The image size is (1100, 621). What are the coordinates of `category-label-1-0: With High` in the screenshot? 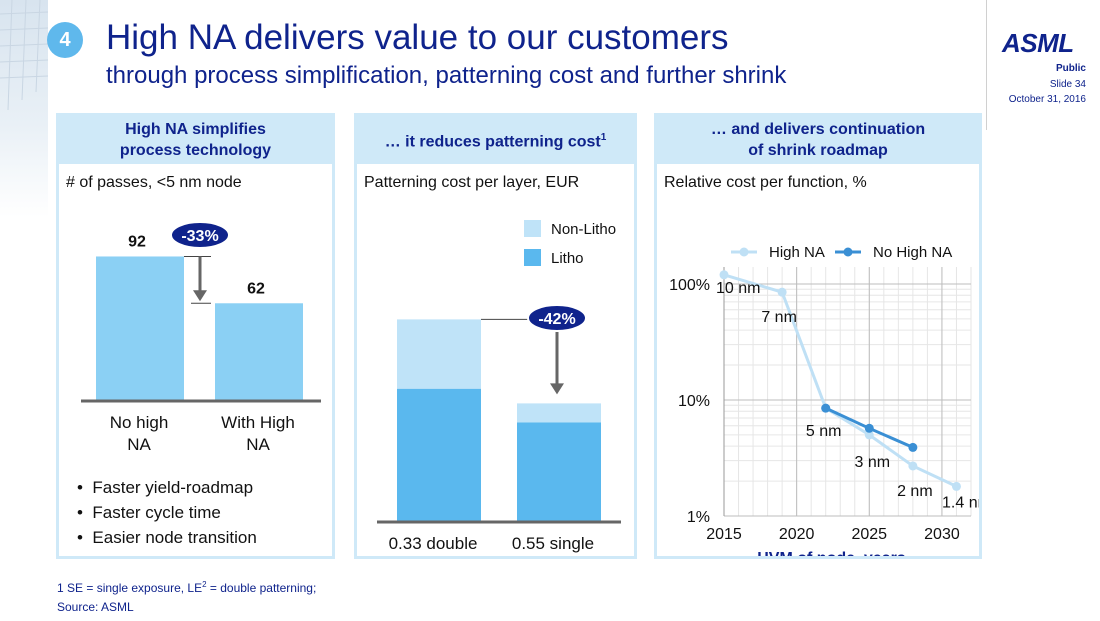 It's located at (258, 422).